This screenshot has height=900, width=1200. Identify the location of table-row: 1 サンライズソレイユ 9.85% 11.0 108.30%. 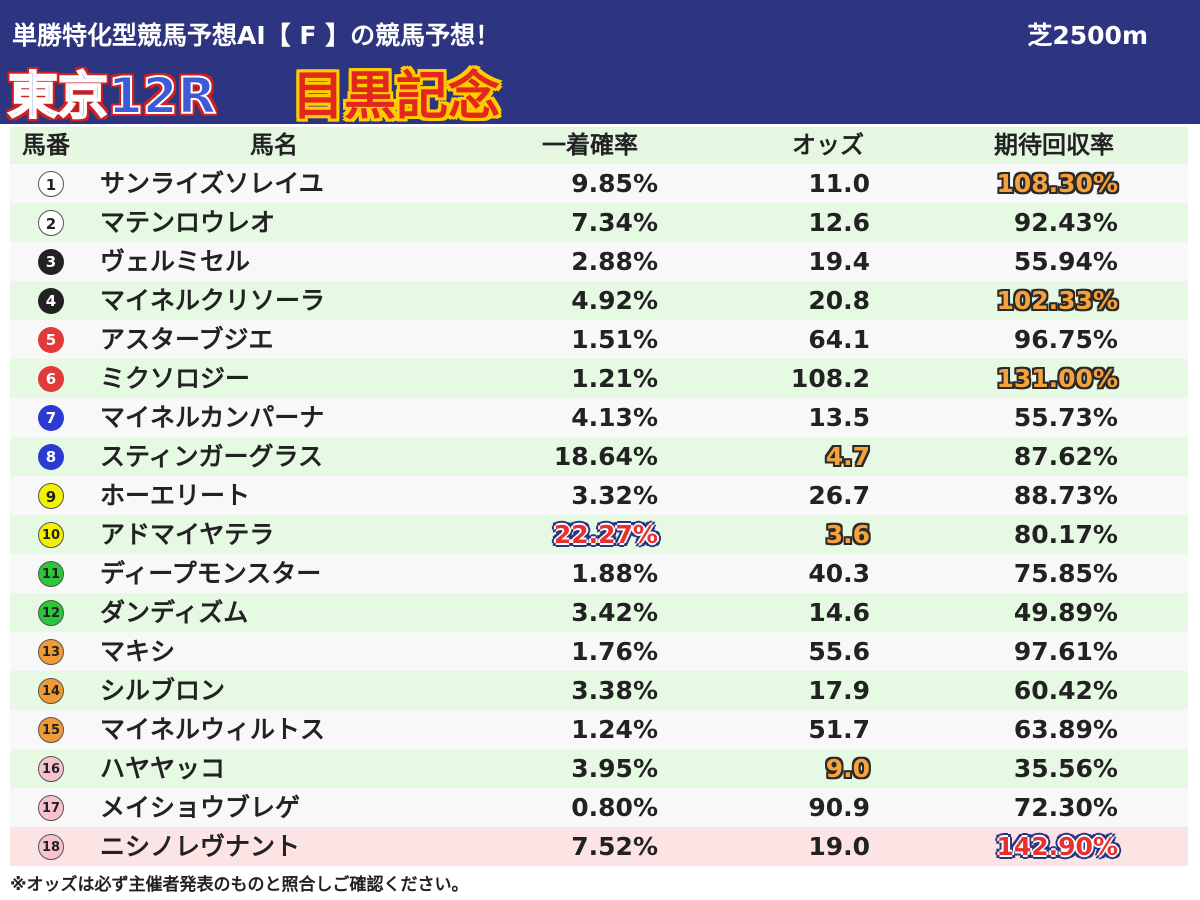
(599, 183).